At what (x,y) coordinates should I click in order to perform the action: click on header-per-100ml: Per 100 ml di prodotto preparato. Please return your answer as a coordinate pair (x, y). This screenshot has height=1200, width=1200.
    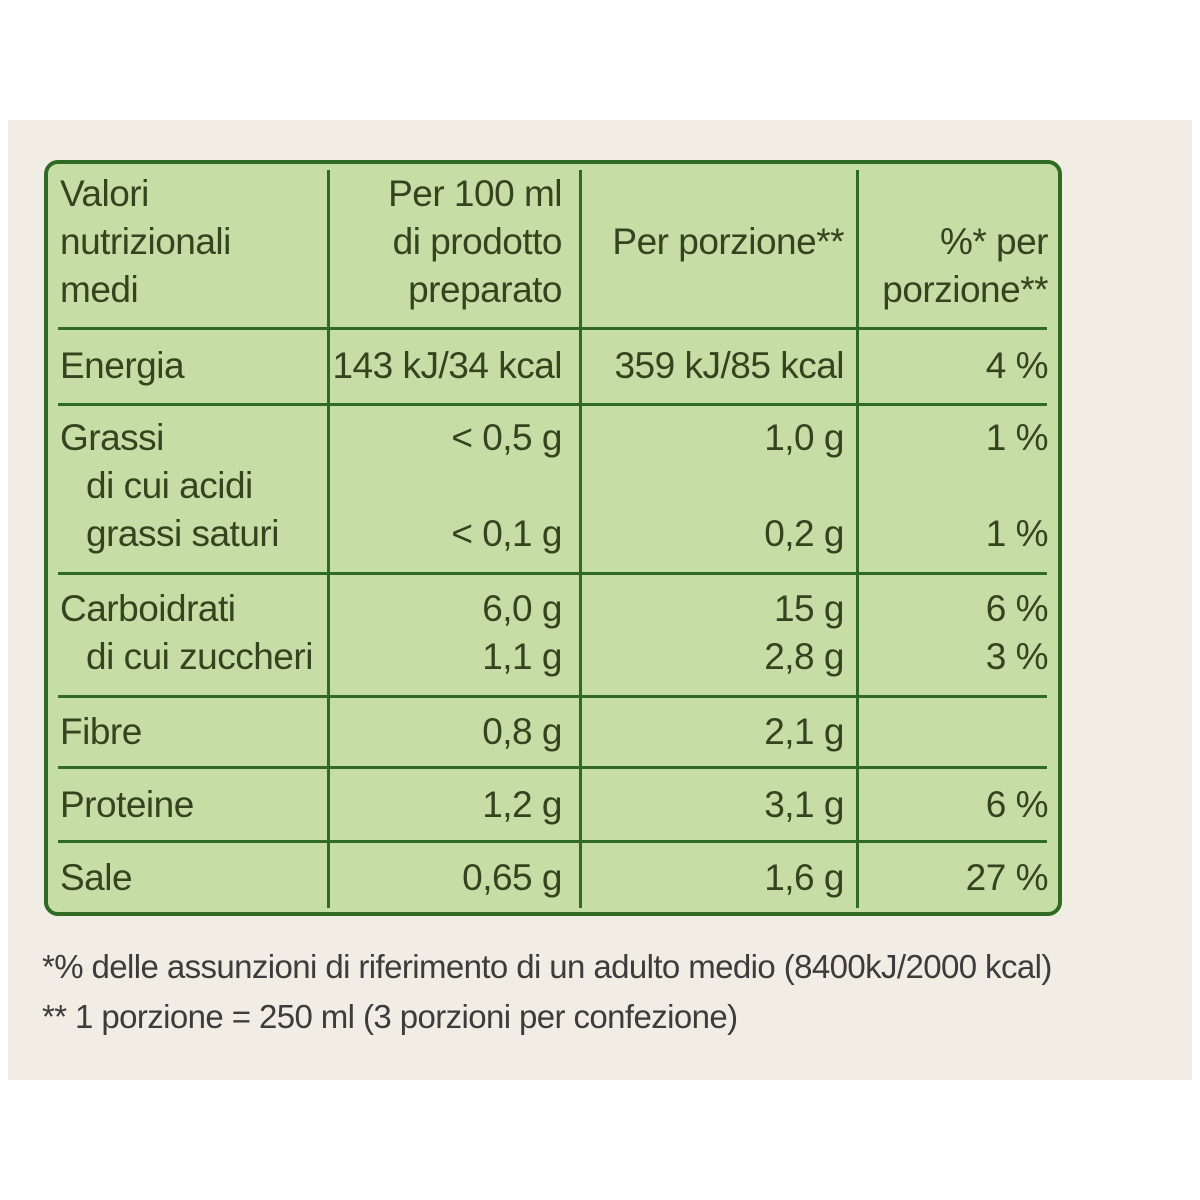
    Looking at the image, I should click on (475, 241).